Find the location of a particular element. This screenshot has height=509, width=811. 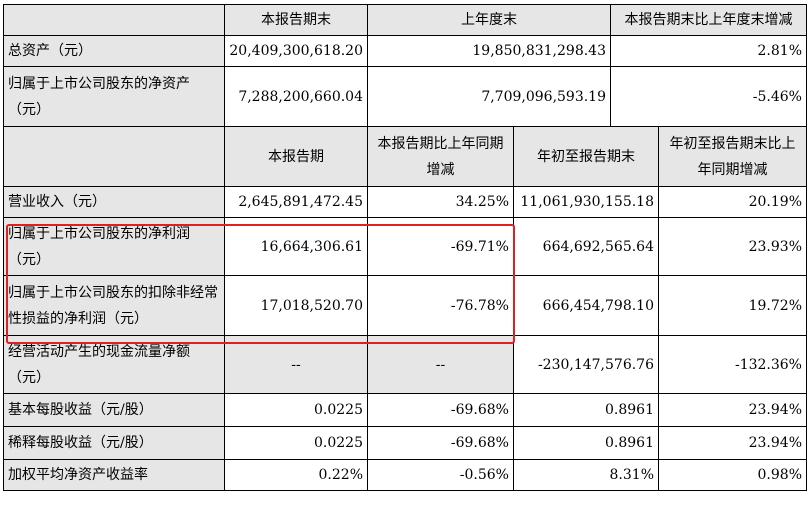

cell-period: -- is located at coordinates (296, 364).